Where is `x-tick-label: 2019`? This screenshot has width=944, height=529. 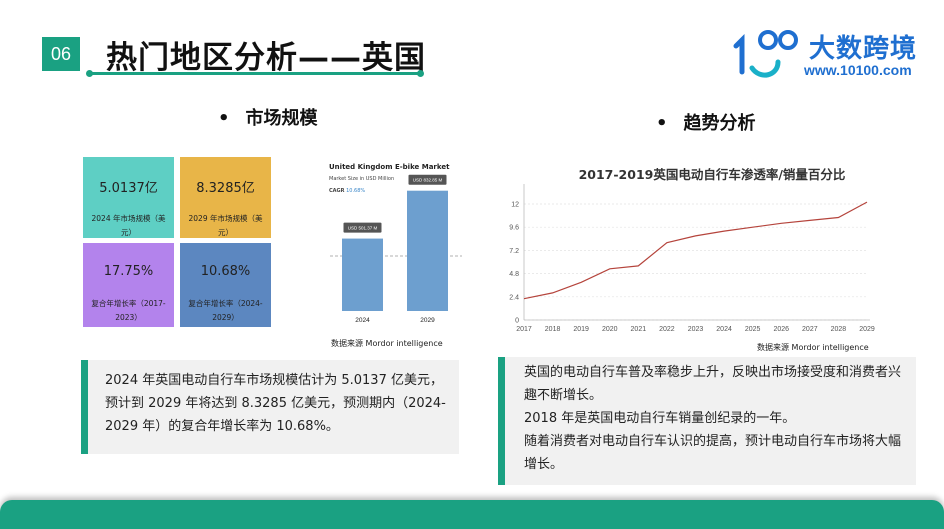 x-tick-label: 2019 is located at coordinates (581, 329).